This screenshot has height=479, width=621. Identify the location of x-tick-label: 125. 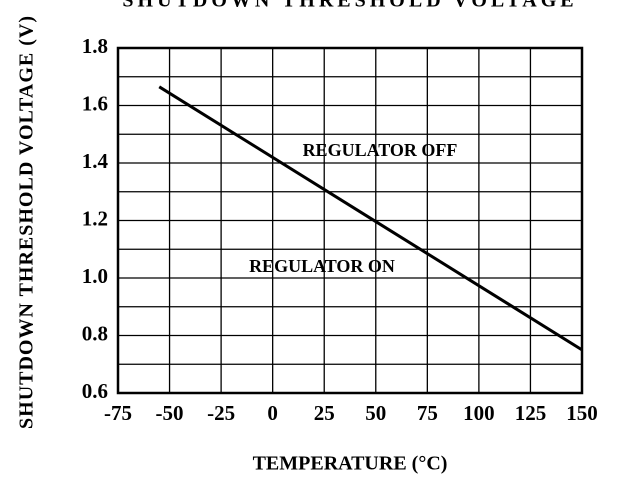
(531, 413).